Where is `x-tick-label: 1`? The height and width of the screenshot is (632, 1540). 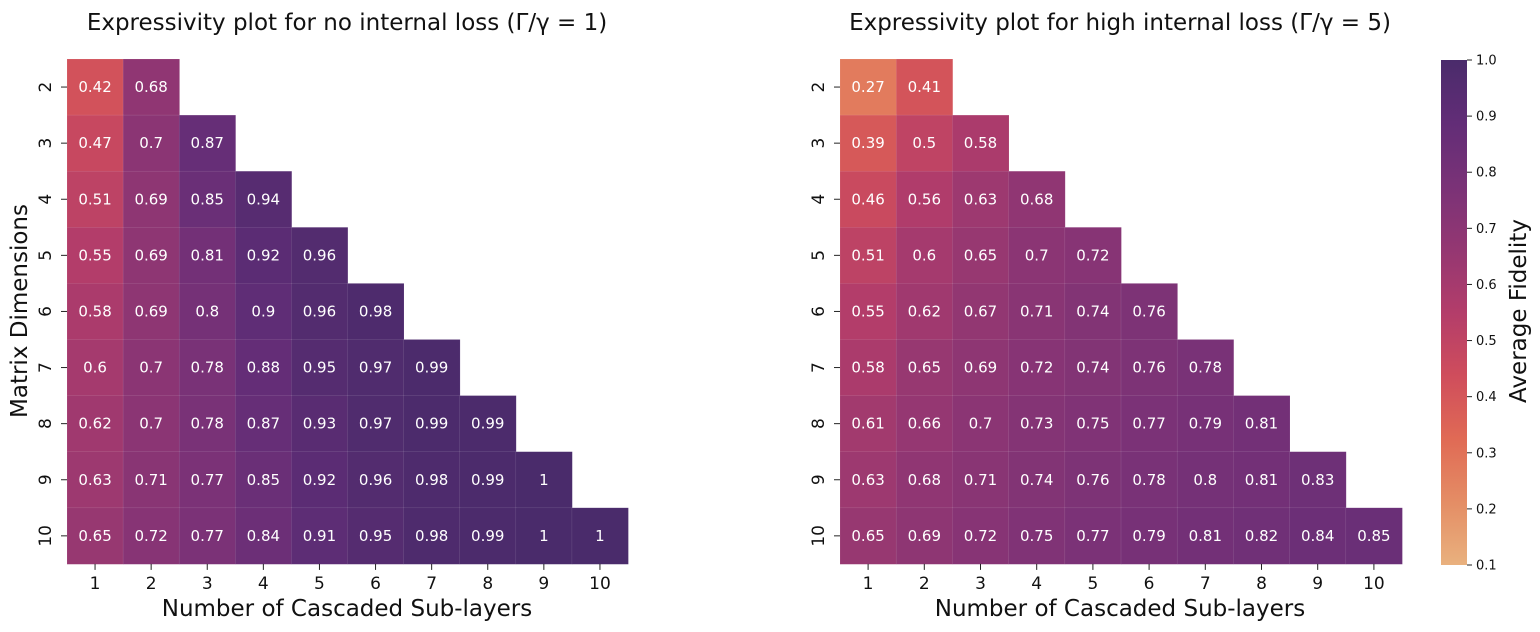 x-tick-label: 1 is located at coordinates (95, 584).